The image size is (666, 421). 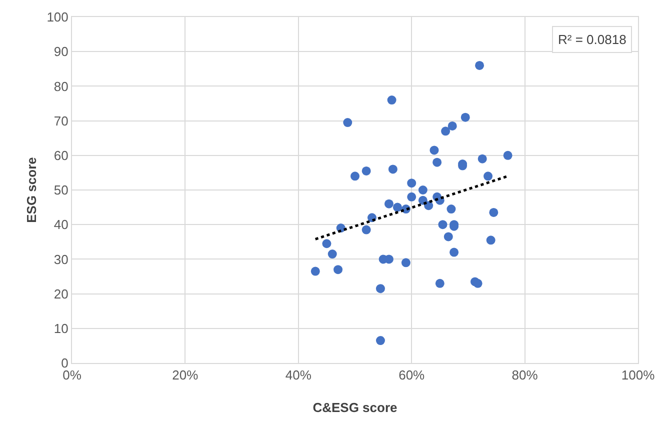 I want to click on y-tick-label: 90, so click(x=61, y=52).